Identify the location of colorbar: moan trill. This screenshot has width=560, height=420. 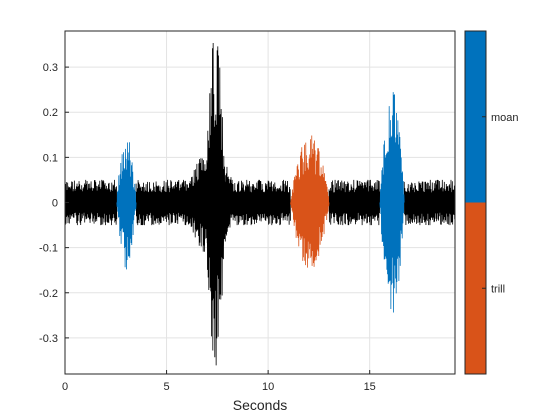
(491, 202).